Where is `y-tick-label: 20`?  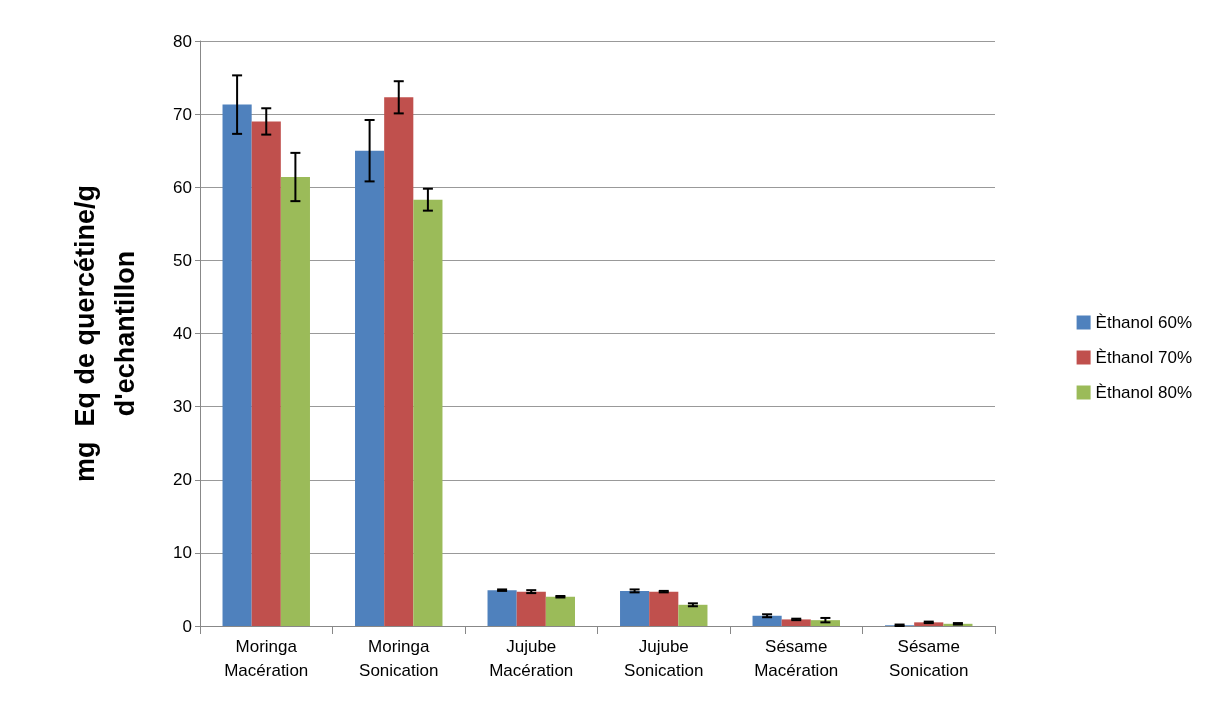
y-tick-label: 20 is located at coordinates (182, 480).